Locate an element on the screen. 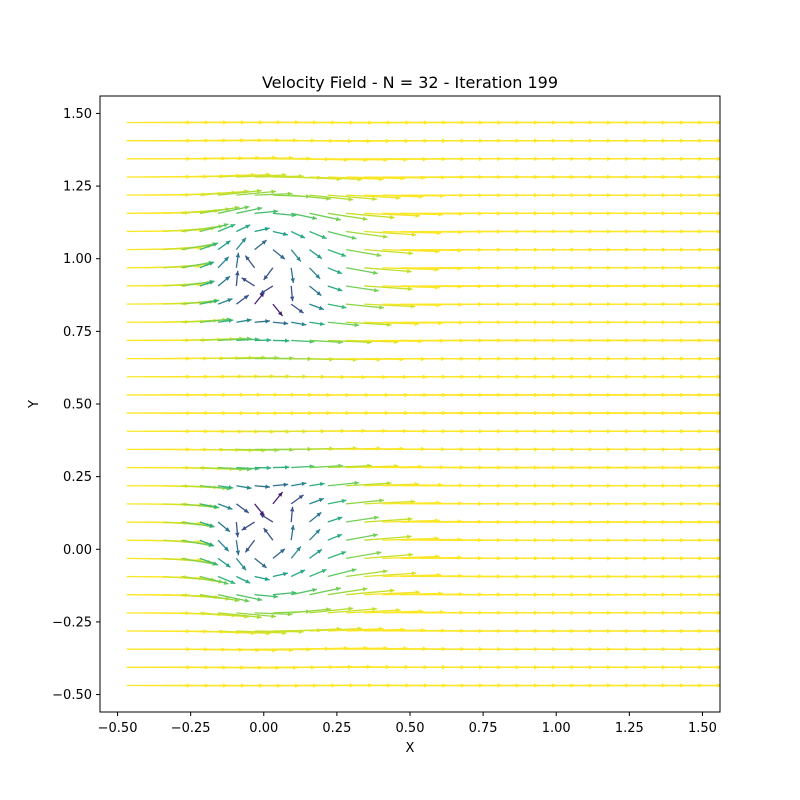 The image size is (800, 800). x-tick-label: 0.50 is located at coordinates (410, 728).